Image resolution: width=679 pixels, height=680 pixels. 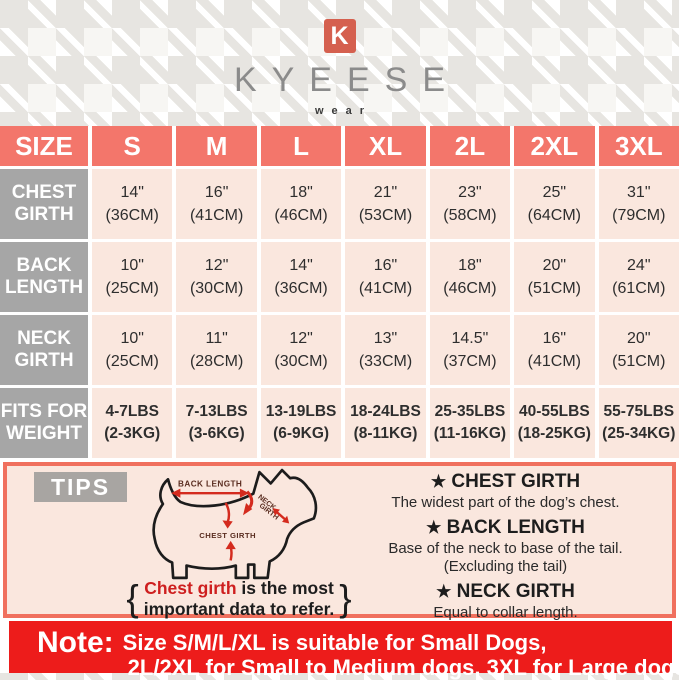 What do you see at coordinates (385, 146) in the screenshot?
I see `header-xl: XL` at bounding box center [385, 146].